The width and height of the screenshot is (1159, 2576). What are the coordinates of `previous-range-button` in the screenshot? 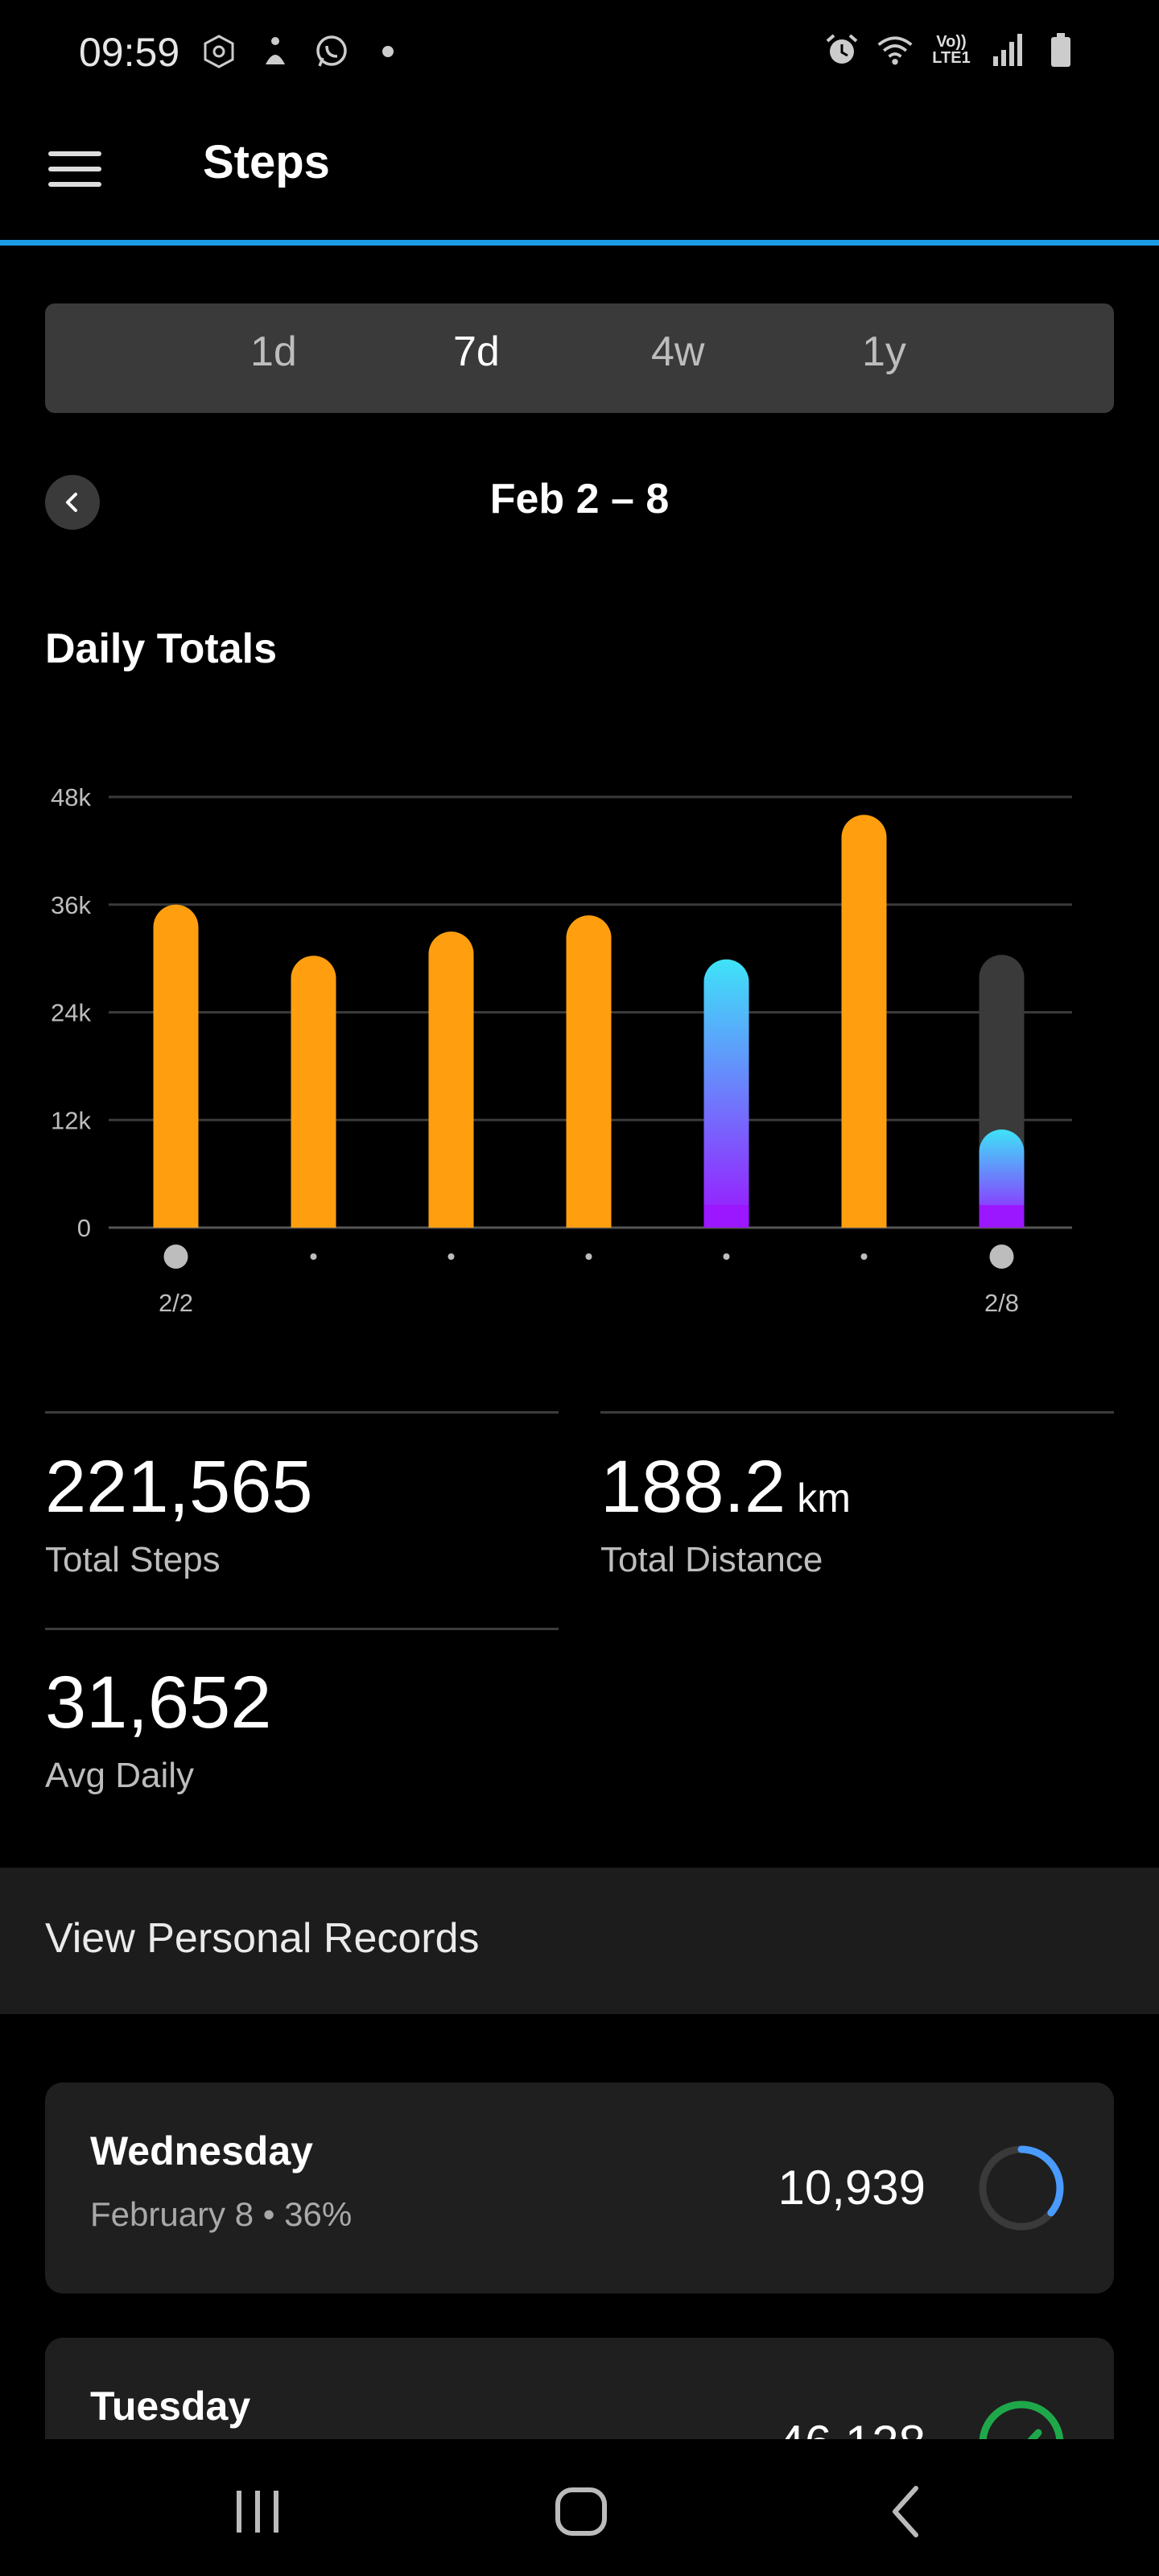 It's located at (72, 503).